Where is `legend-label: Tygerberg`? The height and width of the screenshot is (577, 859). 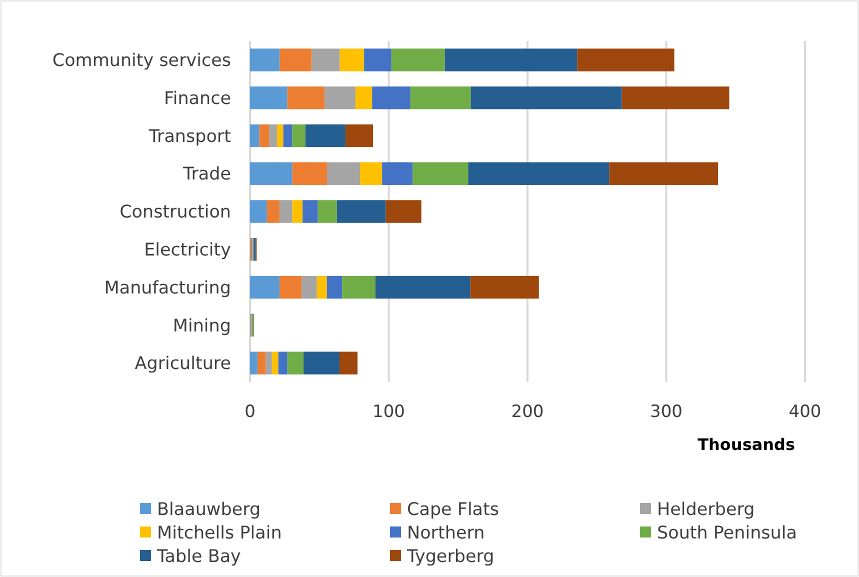 legend-label: Tygerberg is located at coordinates (450, 557).